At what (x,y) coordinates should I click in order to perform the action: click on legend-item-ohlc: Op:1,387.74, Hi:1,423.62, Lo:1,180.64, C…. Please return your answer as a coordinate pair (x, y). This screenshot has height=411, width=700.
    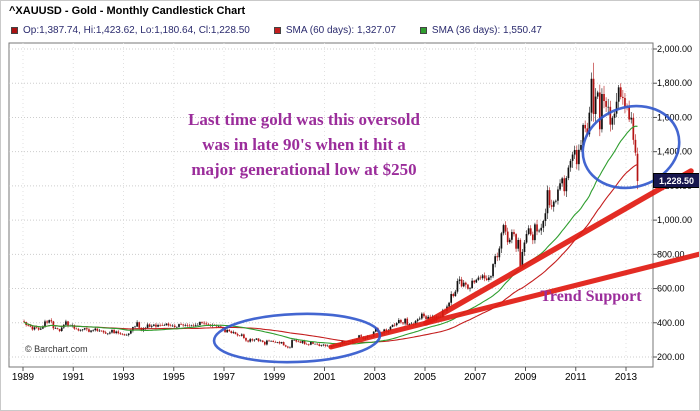
    Looking at the image, I should click on (130, 30).